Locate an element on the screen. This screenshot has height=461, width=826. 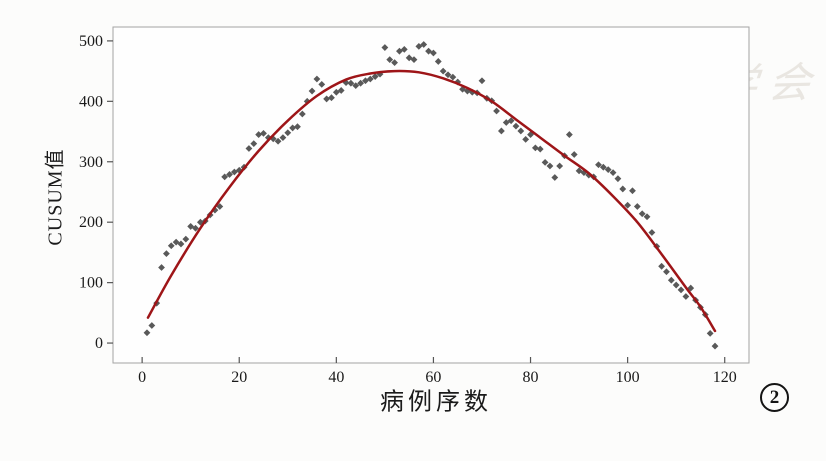
x-axis-ticks: 0 20 40 60 80 100 120 is located at coordinates (437, 371).